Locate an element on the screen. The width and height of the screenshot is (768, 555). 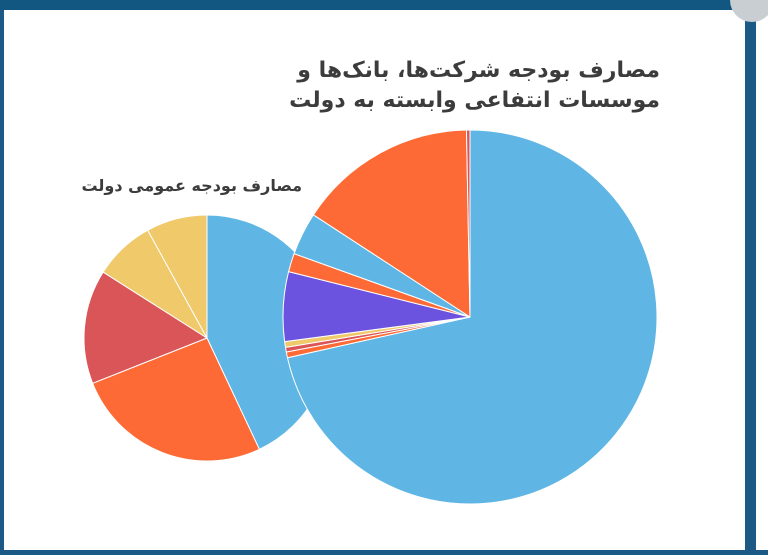
window-right-border is located at coordinates (750, 277).